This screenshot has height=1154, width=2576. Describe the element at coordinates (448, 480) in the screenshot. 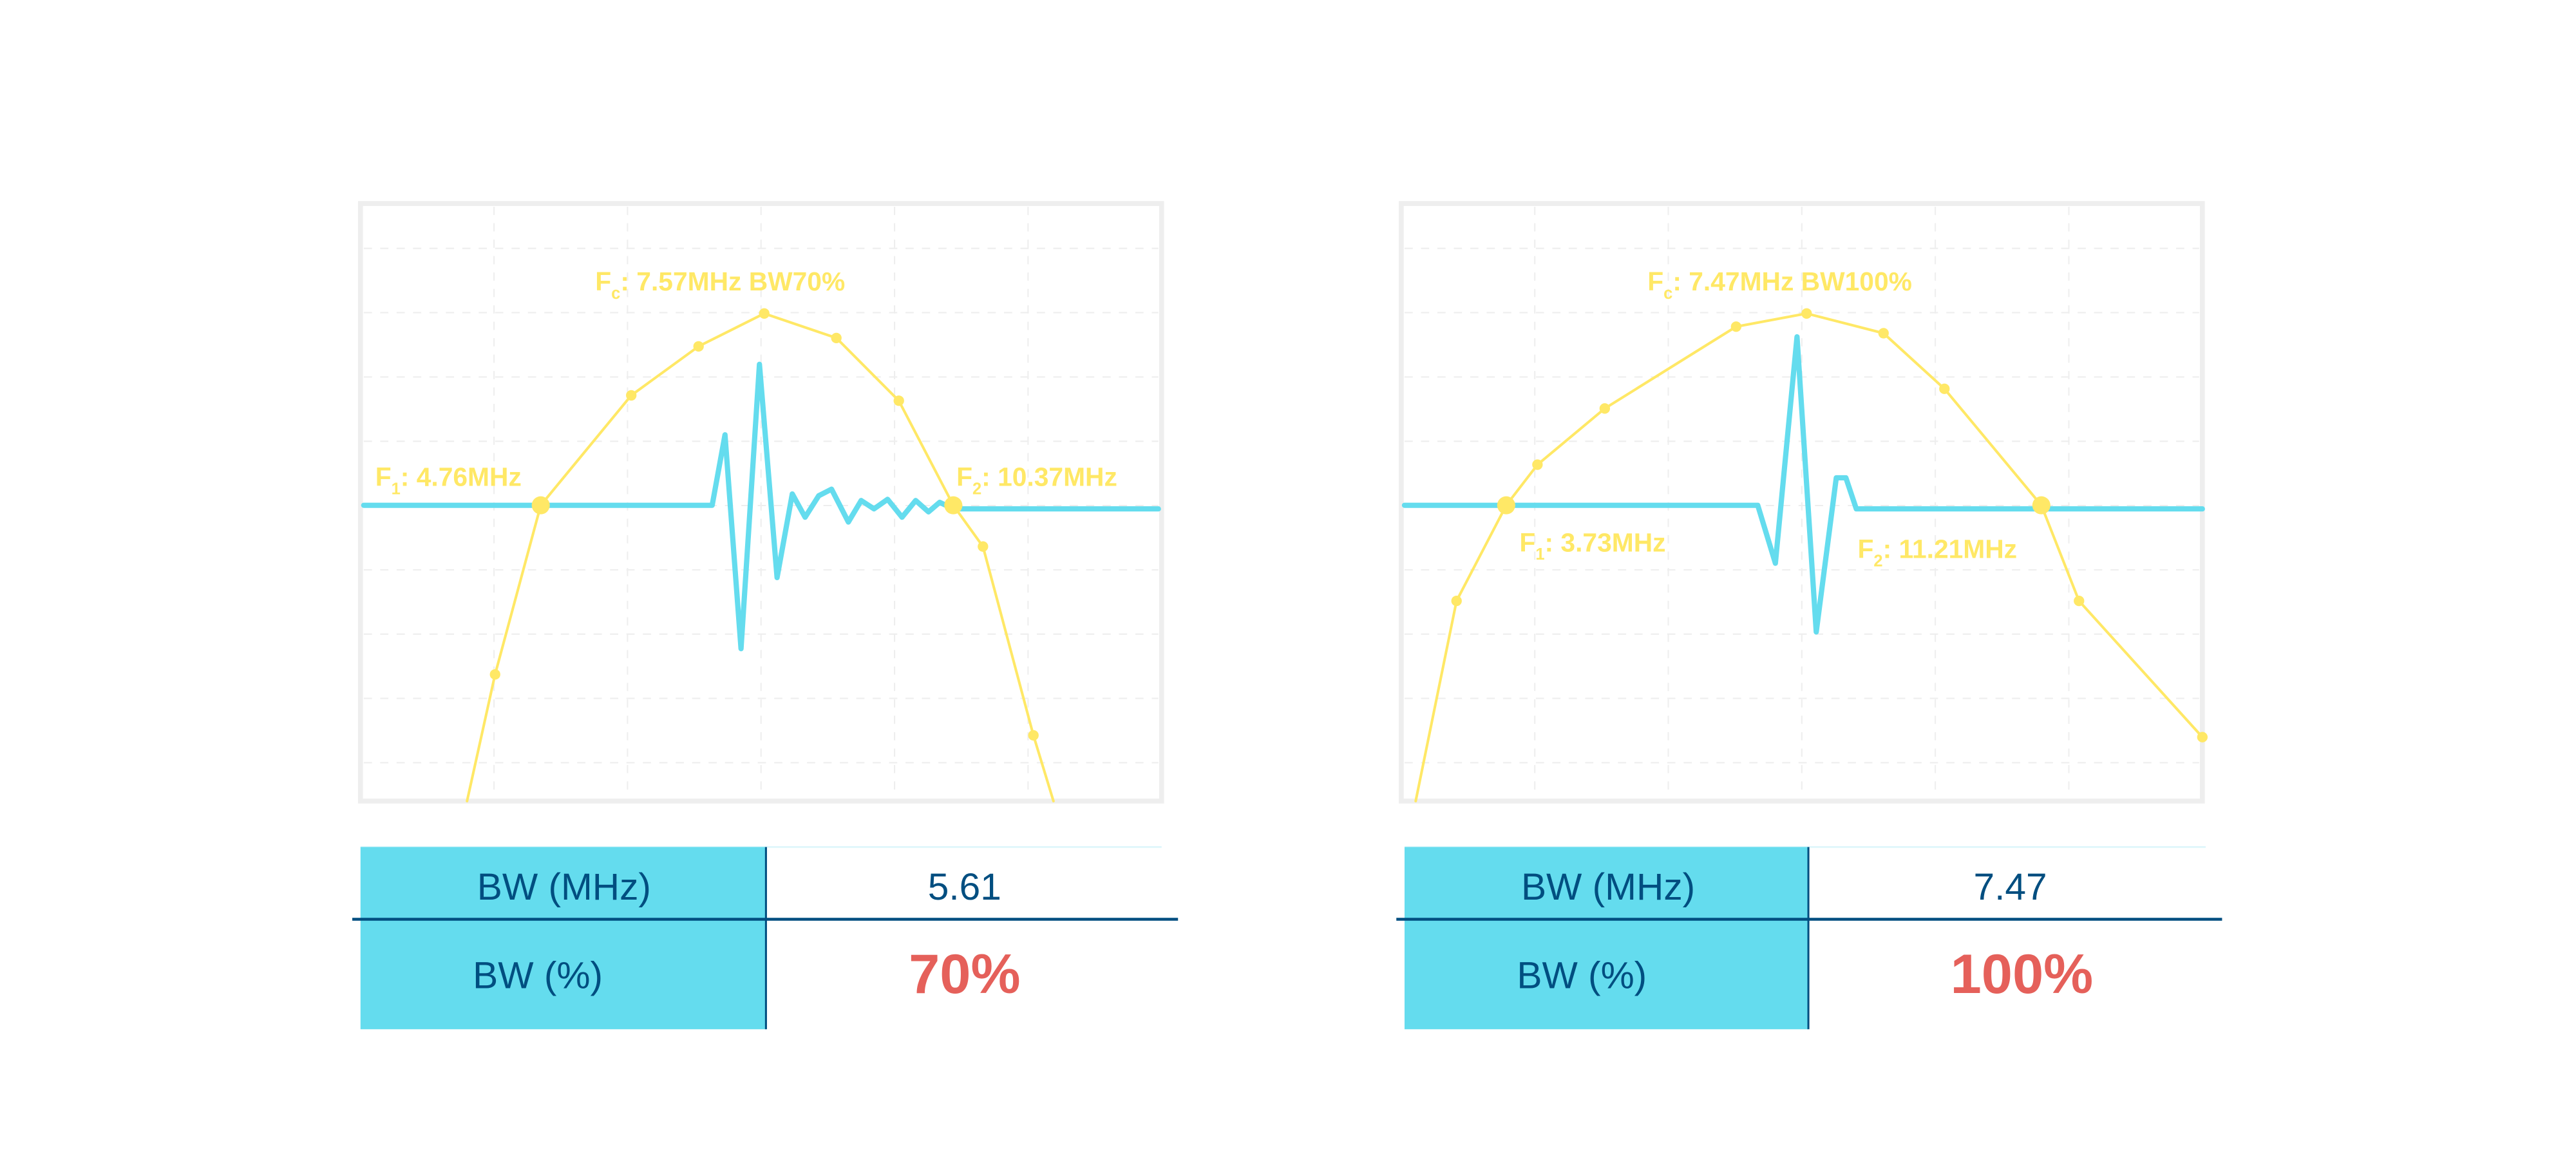

I see `f1-label: F1: 4.76MHz` at that location.